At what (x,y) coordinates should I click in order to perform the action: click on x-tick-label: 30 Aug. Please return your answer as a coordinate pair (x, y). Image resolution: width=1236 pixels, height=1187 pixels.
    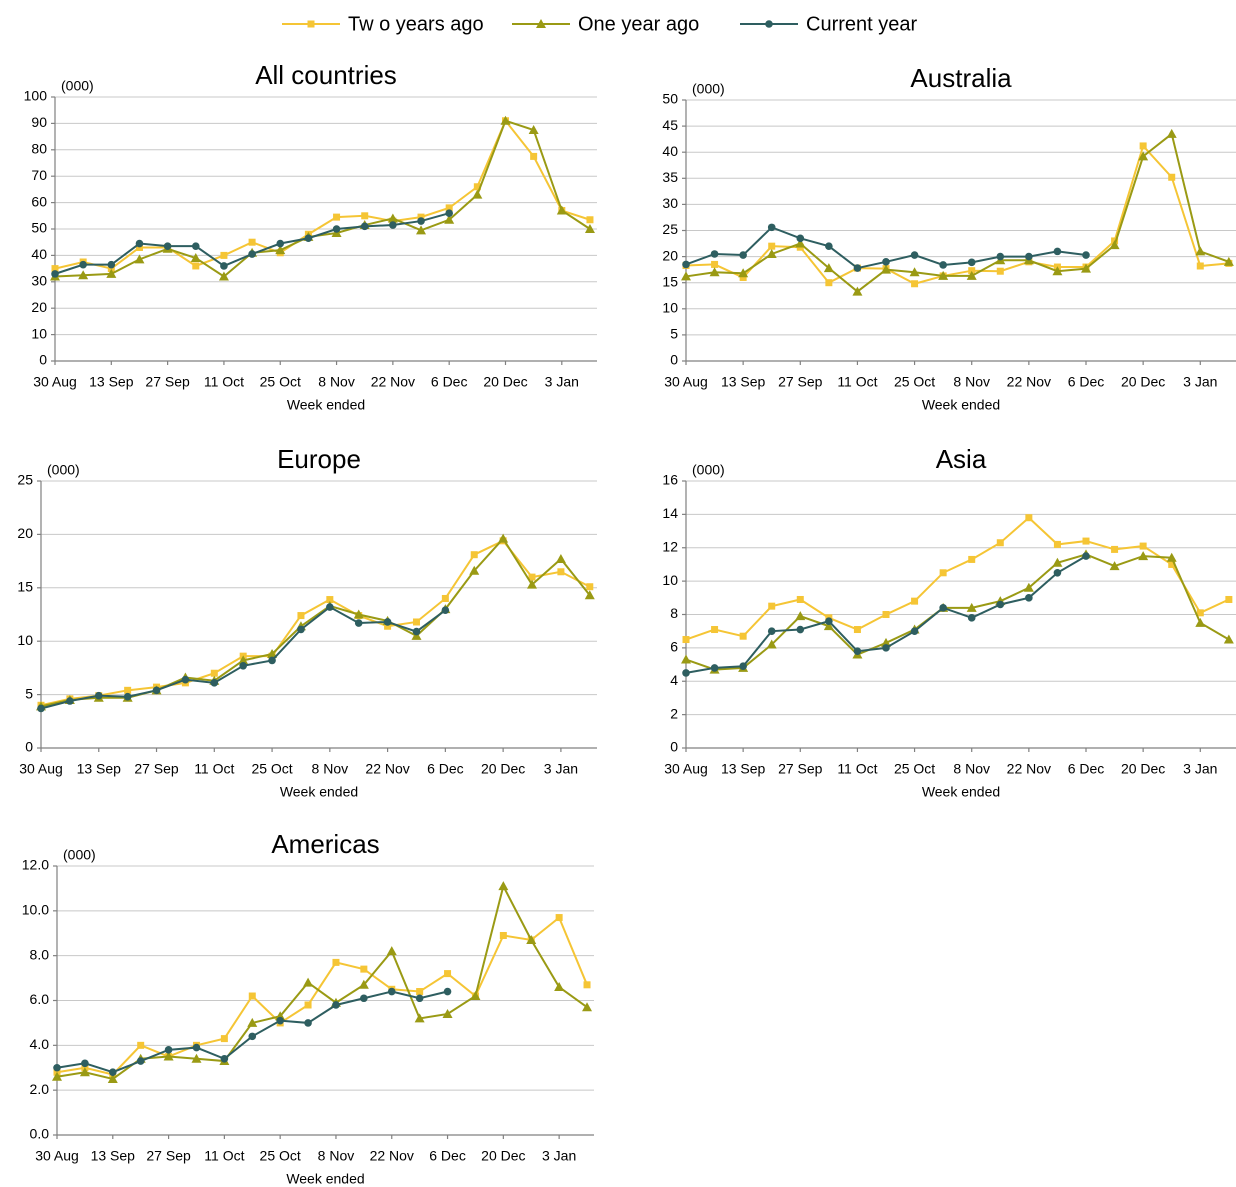
    Looking at the image, I should click on (686, 382).